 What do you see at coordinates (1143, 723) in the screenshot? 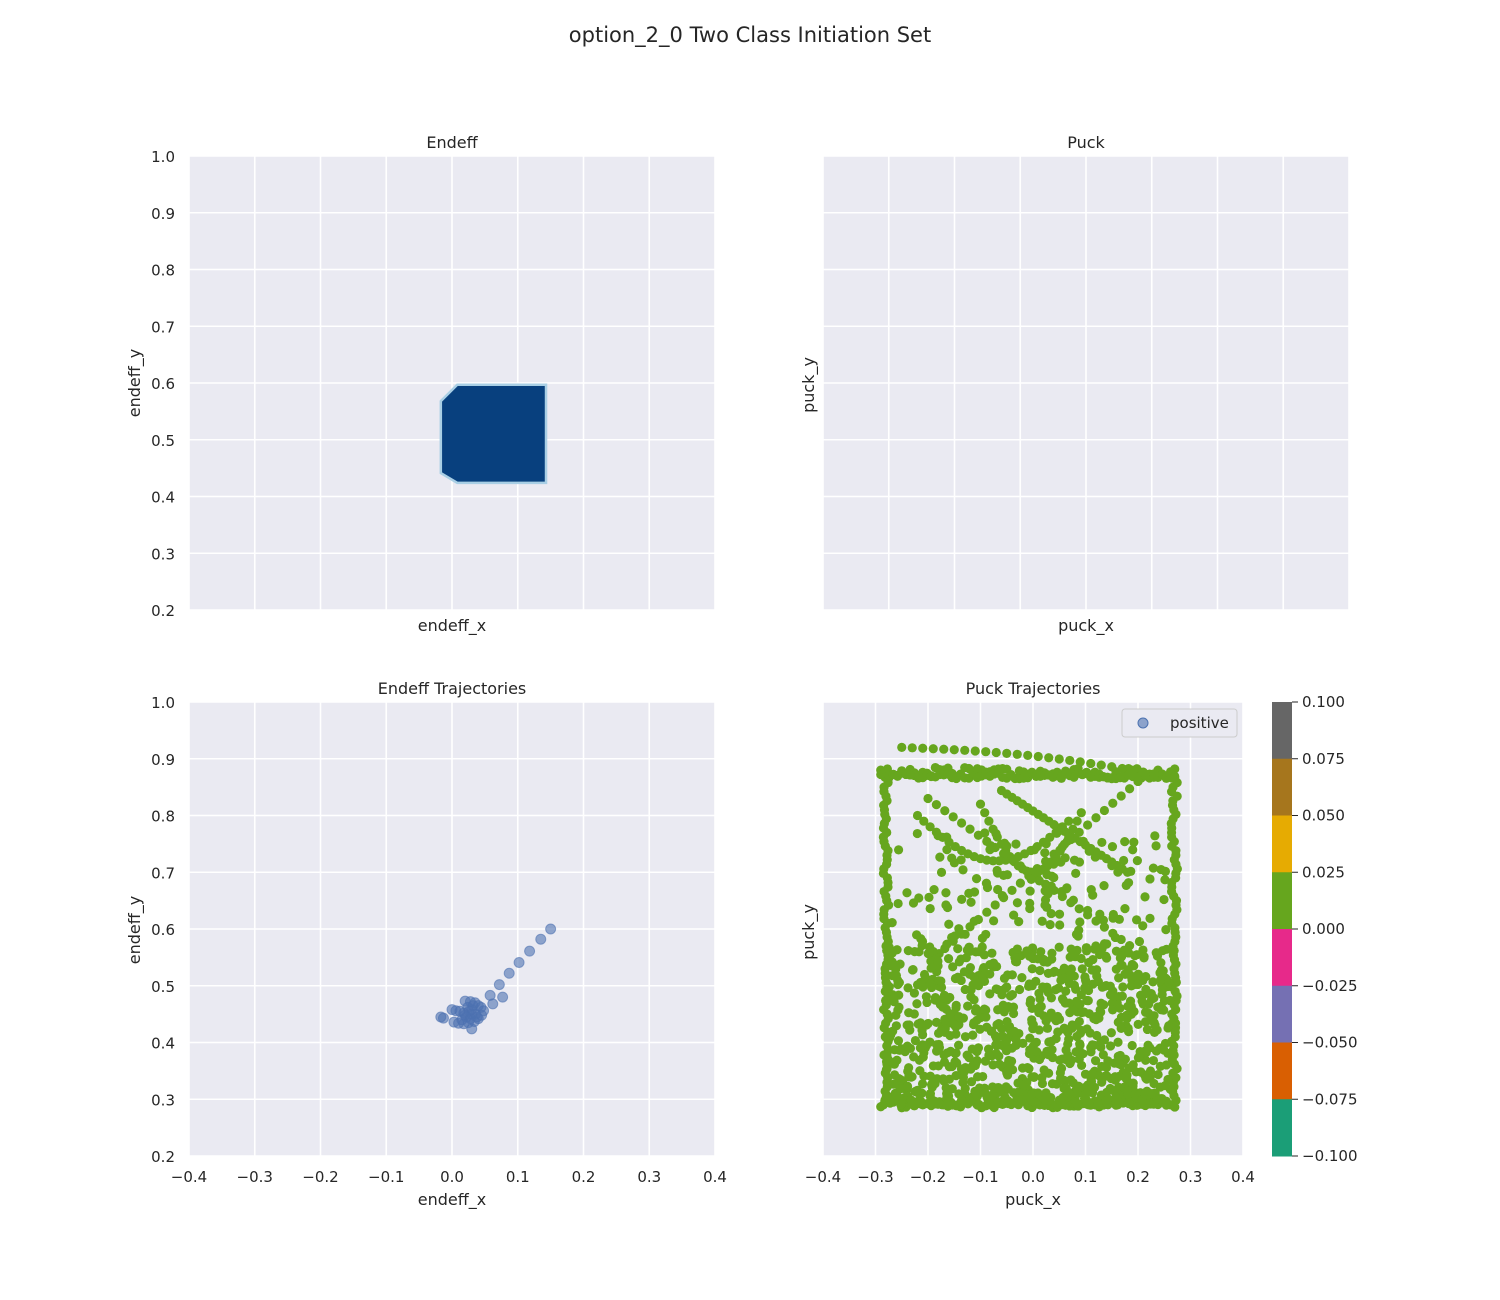
I see `legend-positive-marker` at bounding box center [1143, 723].